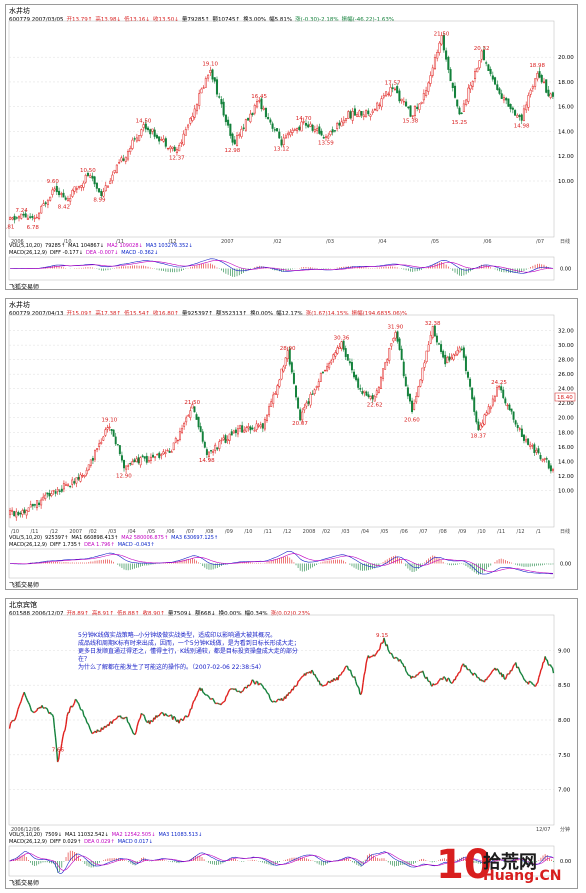  I want to click on macd-zero-label: 0.00, so click(565, 270).